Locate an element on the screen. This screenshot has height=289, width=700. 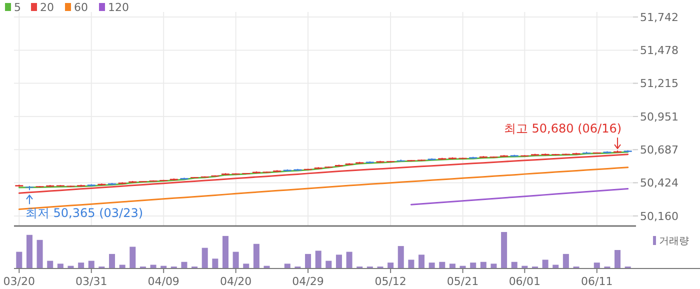
y-tick-label: 51,478 is located at coordinates (659, 51).